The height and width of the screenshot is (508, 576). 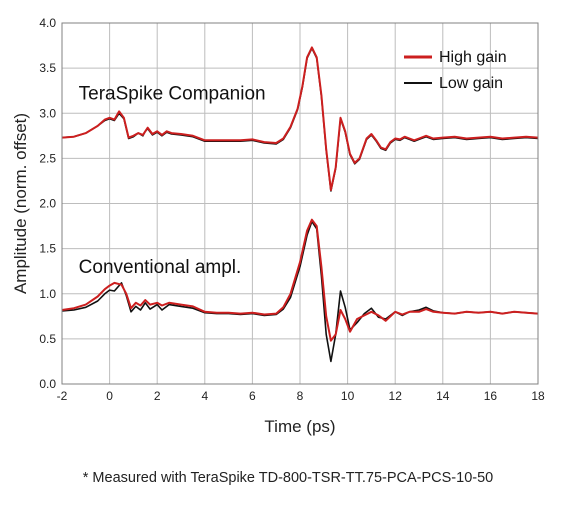 What do you see at coordinates (47, 339) in the screenshot?
I see `y-tick-label: 0.5` at bounding box center [47, 339].